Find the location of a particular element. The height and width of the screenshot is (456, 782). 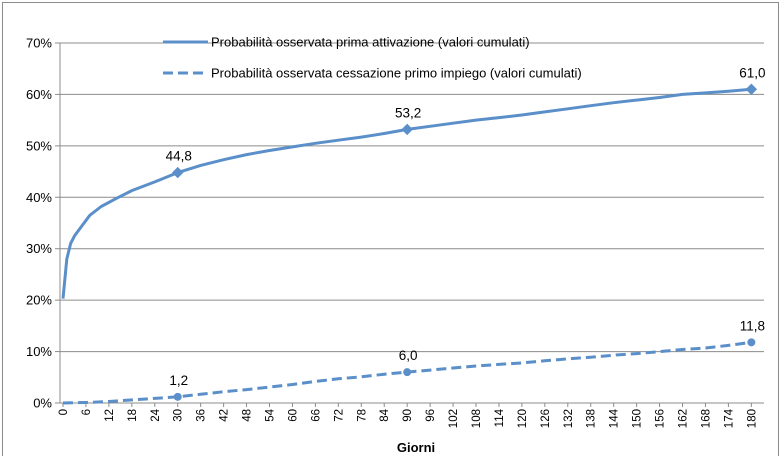

x-tick-label: 0 is located at coordinates (64, 412).